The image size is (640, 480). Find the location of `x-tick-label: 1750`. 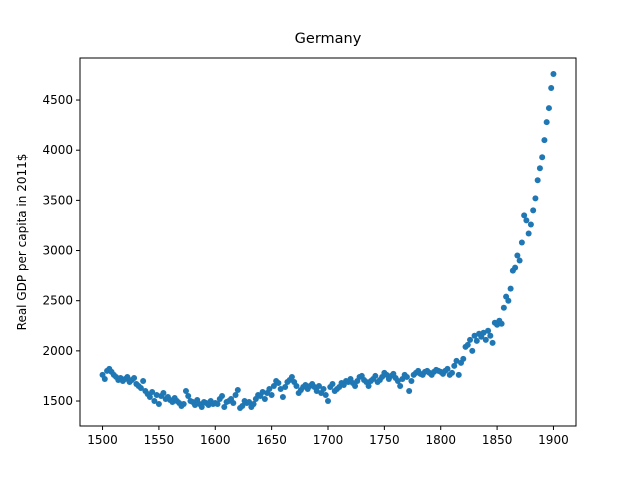

x-tick-label: 1750 is located at coordinates (384, 440).